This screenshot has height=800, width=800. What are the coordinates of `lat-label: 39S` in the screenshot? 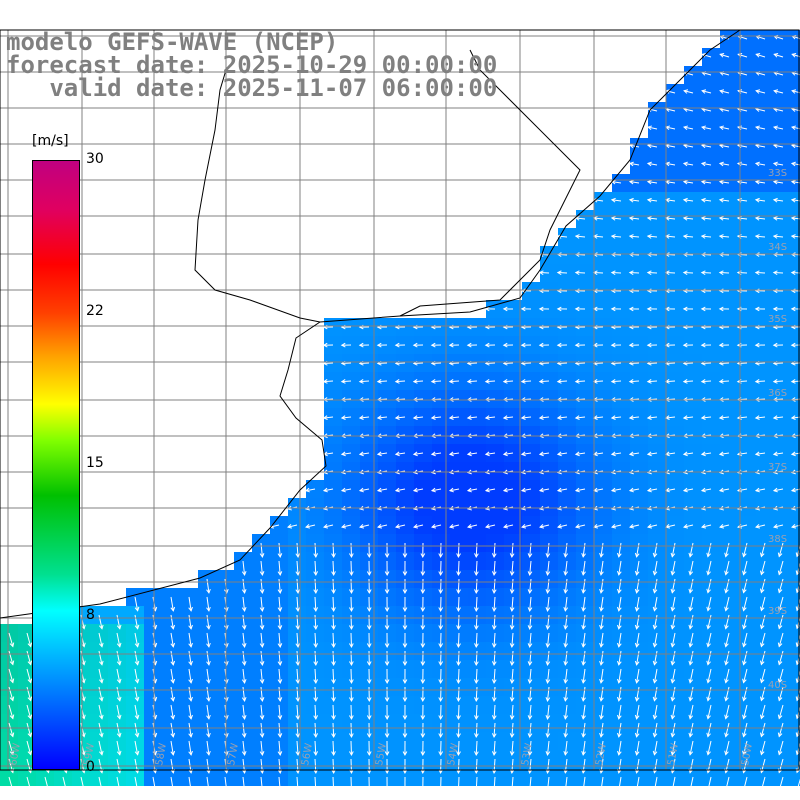 It's located at (777, 611).